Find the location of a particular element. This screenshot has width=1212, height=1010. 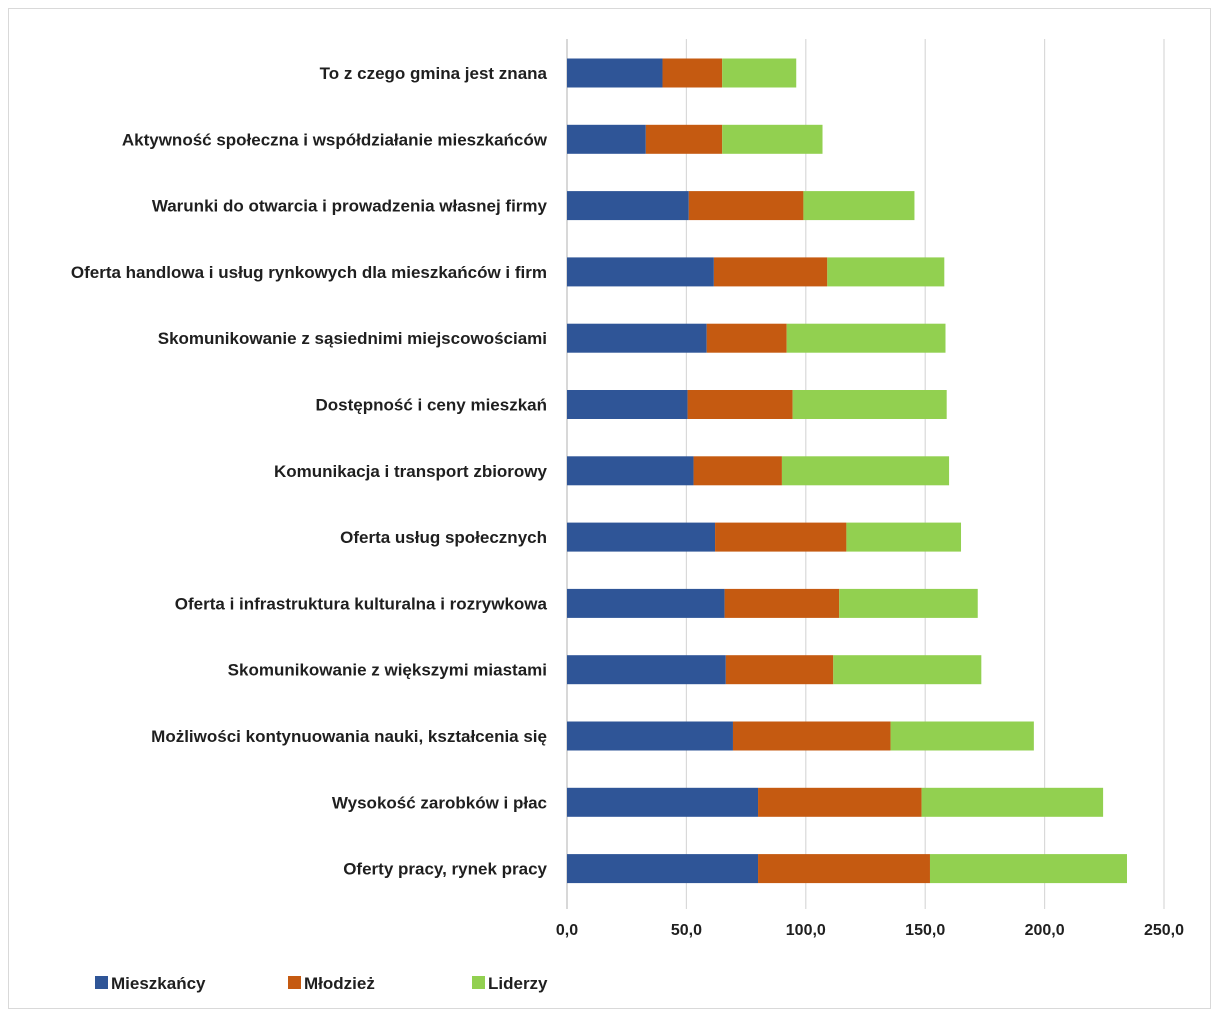

legend-label: Liderzy is located at coordinates (518, 983).